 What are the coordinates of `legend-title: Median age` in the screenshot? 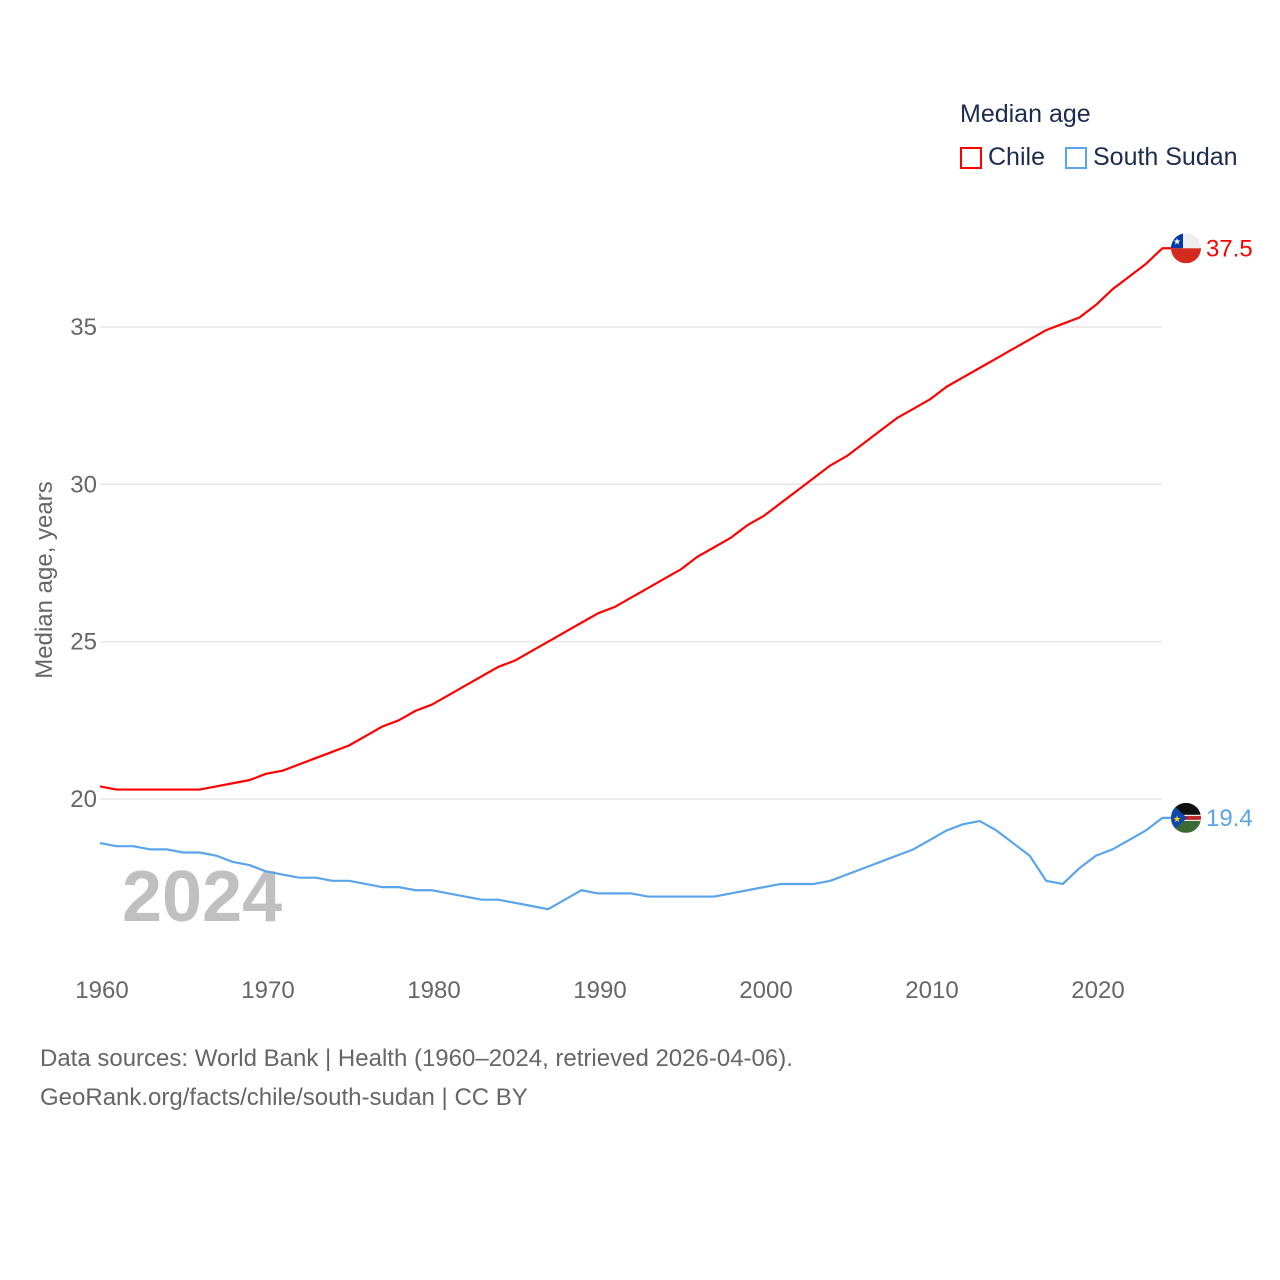 It's located at (1025, 114).